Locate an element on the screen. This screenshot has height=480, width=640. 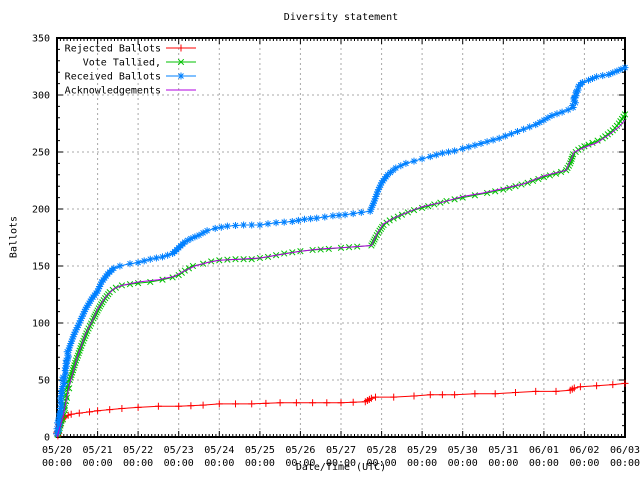
legend-label: Rejected Ballots is located at coordinates (113, 49).